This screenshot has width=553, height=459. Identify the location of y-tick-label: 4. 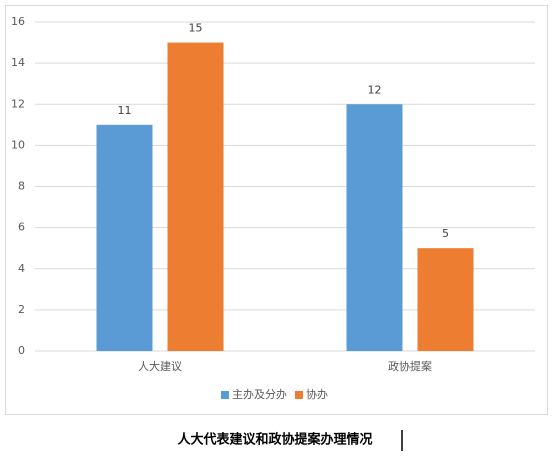
(21, 268).